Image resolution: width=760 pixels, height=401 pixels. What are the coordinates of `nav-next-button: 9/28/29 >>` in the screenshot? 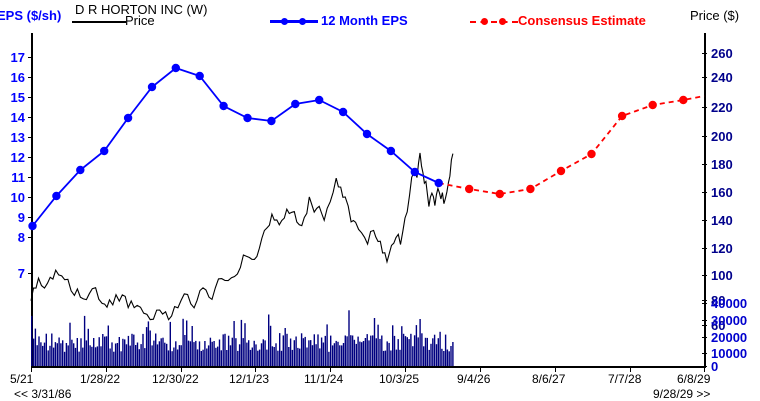 It's located at (682, 394).